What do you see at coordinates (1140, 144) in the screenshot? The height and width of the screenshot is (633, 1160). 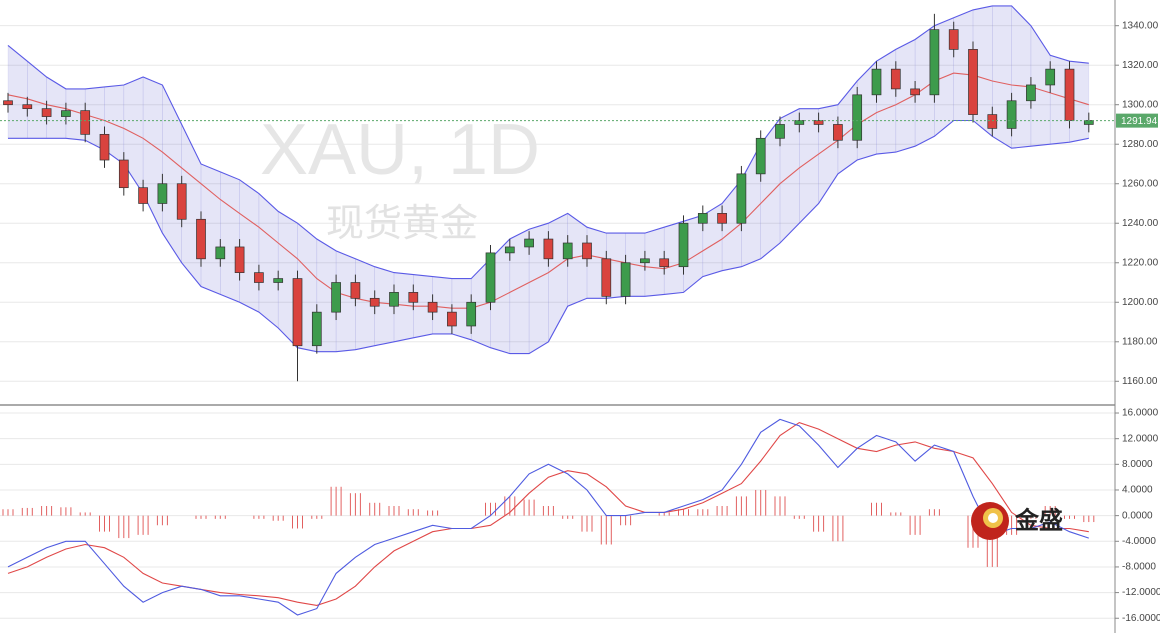 I see `y-tick-label: 1280.00` at bounding box center [1140, 144].